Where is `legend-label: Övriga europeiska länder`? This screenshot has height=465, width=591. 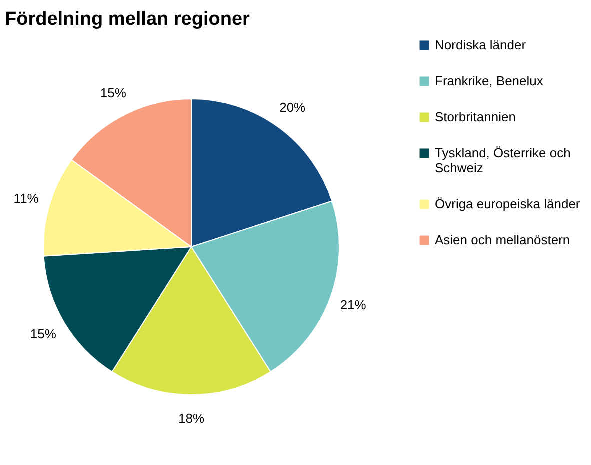
legend-label: Övriga europeiska länder is located at coordinates (508, 204).